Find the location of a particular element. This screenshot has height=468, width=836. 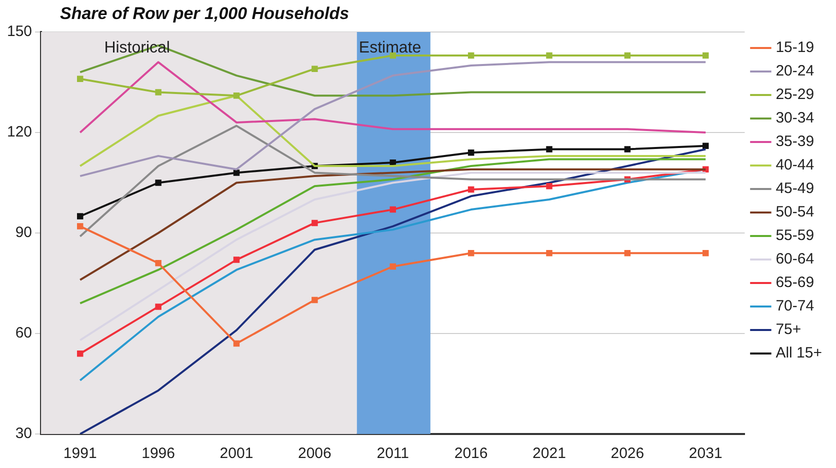

y-tick-label: 30 is located at coordinates (23, 433).